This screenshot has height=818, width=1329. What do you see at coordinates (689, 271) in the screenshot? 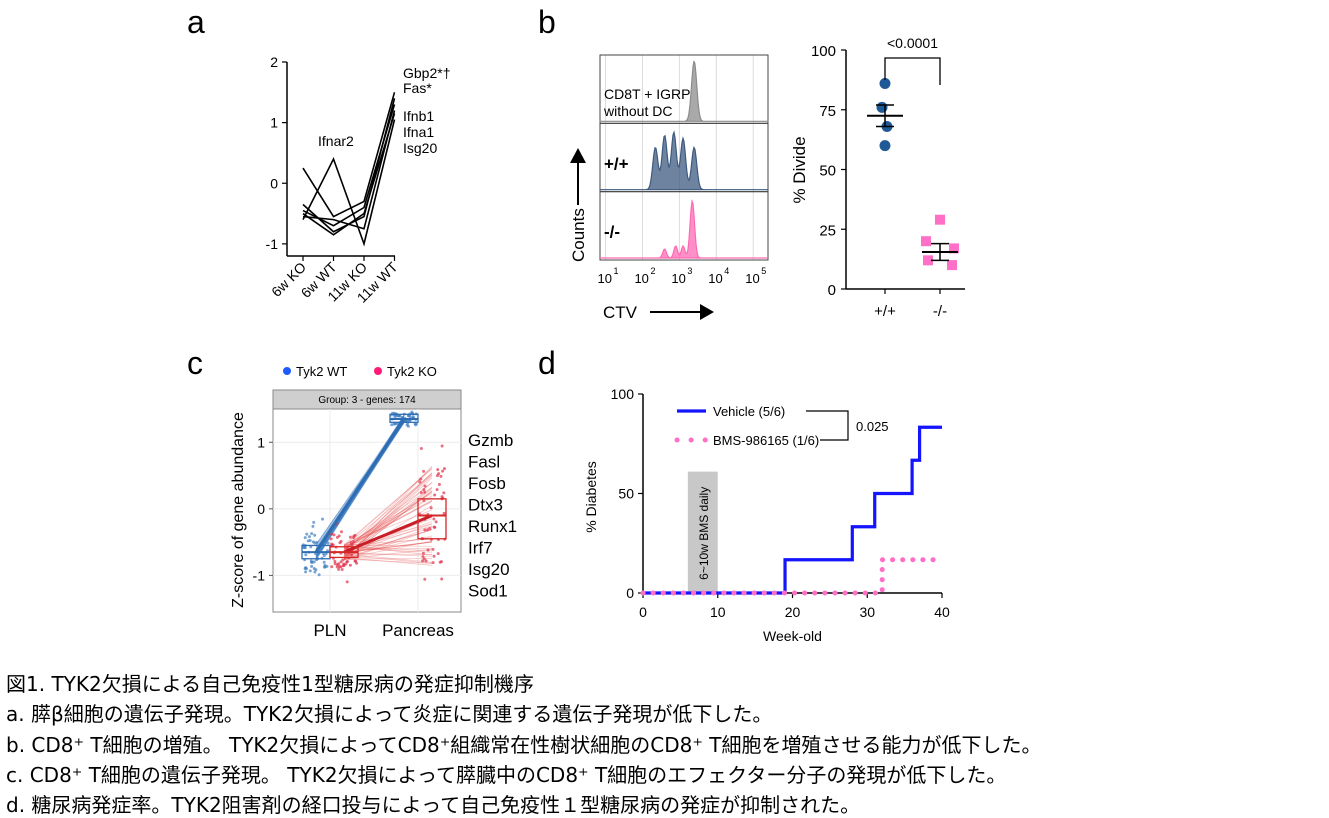
I see `x-tick-exponent: 3` at bounding box center [689, 271].